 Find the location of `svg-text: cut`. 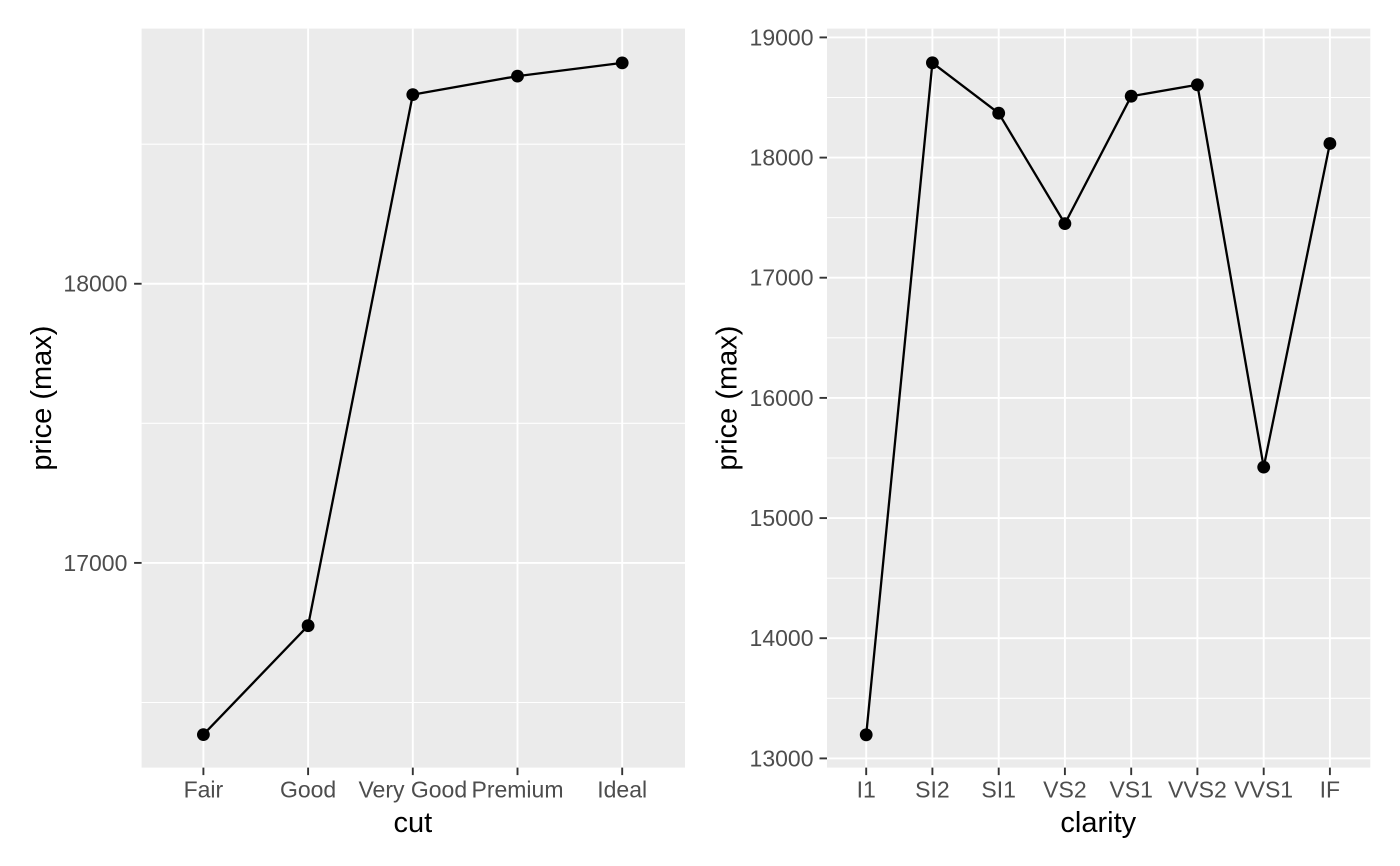

svg-text: cut is located at coordinates (412, 823).